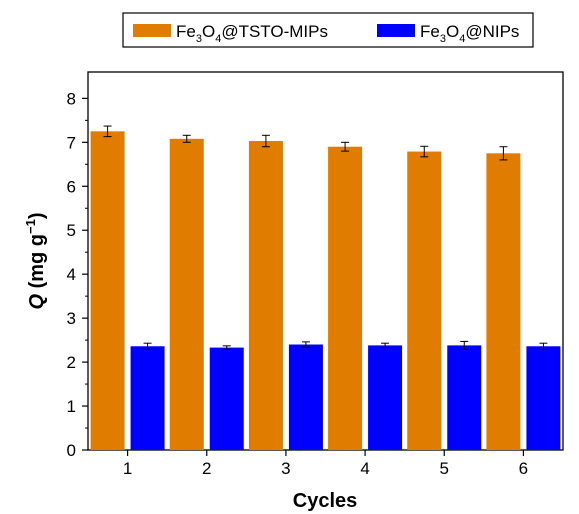  I want to click on legend-swatch-nips, so click(396, 30).